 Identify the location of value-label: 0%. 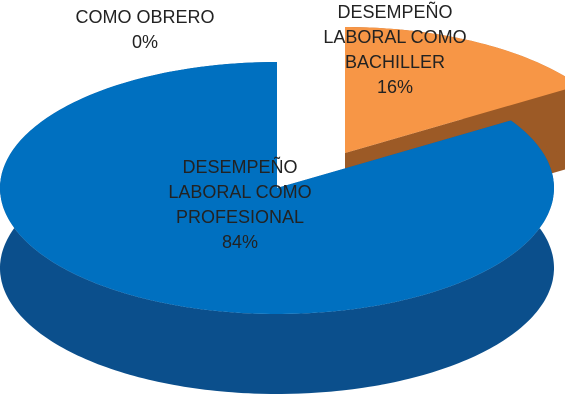
(144, 42).